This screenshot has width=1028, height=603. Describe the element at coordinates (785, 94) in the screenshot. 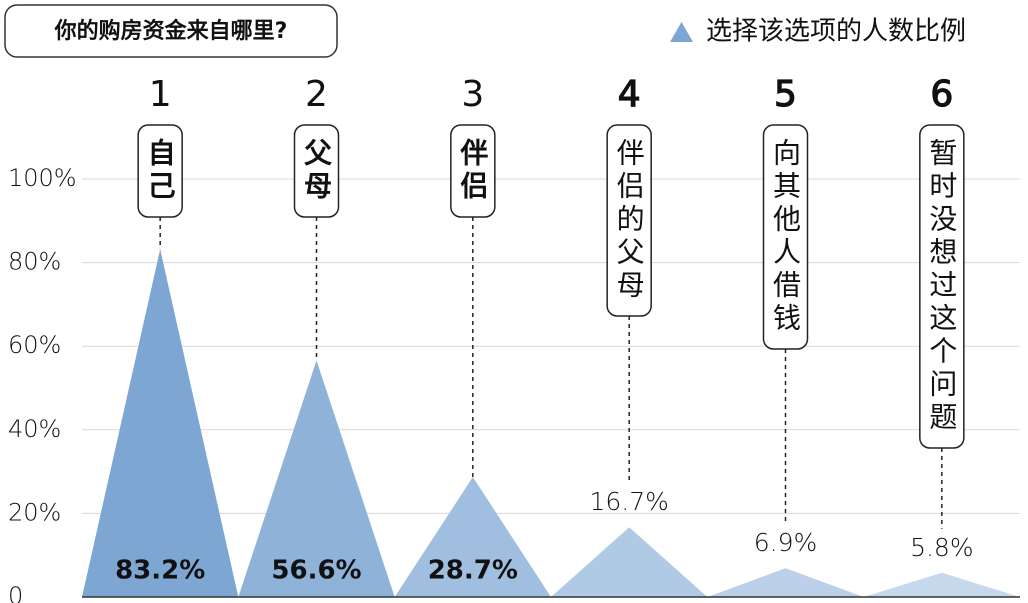

I see `rank-label: 5` at that location.